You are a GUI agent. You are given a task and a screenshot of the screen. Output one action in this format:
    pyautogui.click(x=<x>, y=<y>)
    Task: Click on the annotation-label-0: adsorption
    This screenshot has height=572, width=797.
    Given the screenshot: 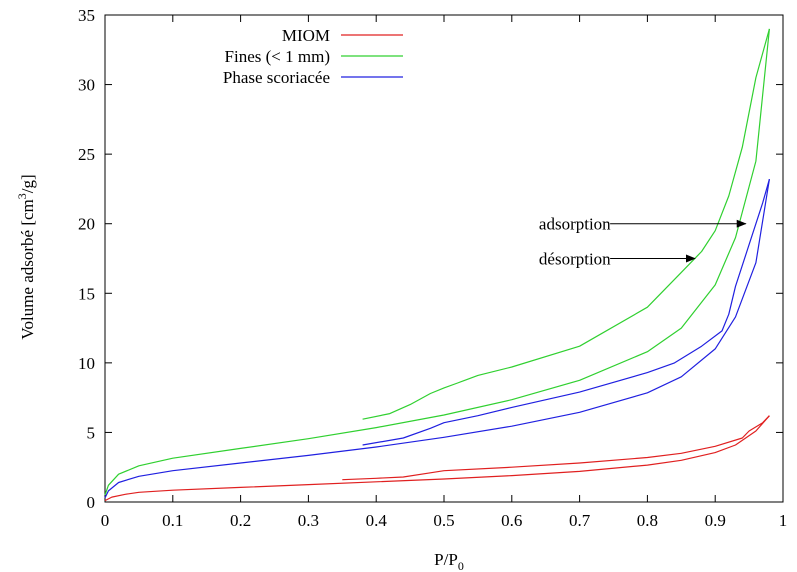 What is the action you would take?
    pyautogui.click(x=575, y=224)
    